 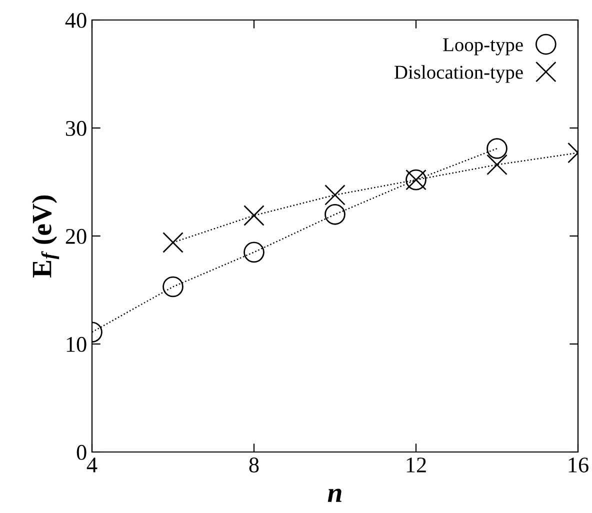 What do you see at coordinates (335, 495) in the screenshot?
I see `x-axis-title: n` at bounding box center [335, 495].